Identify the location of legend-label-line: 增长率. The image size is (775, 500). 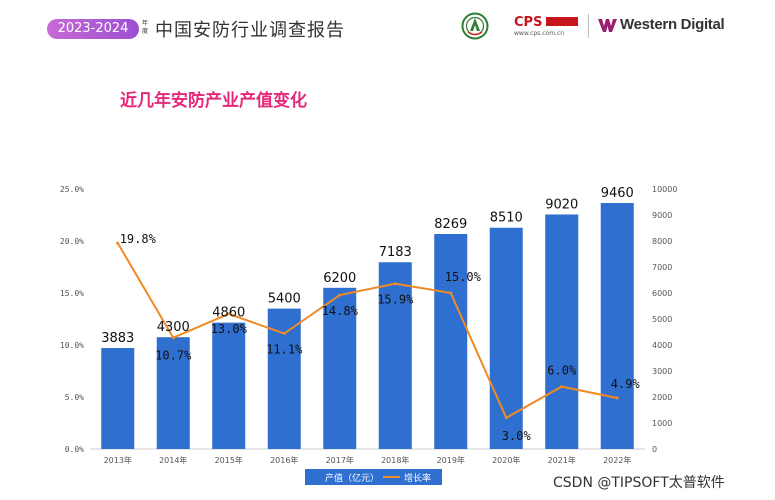
(417, 478).